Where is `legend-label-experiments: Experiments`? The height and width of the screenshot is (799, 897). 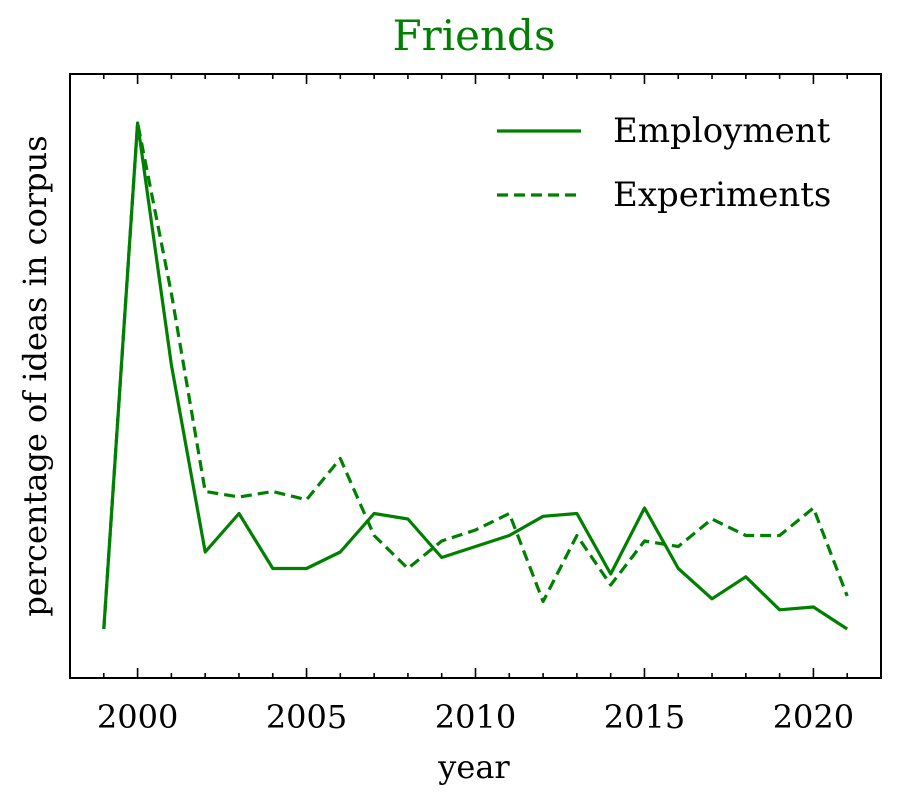 legend-label-experiments: Experiments is located at coordinates (722, 195).